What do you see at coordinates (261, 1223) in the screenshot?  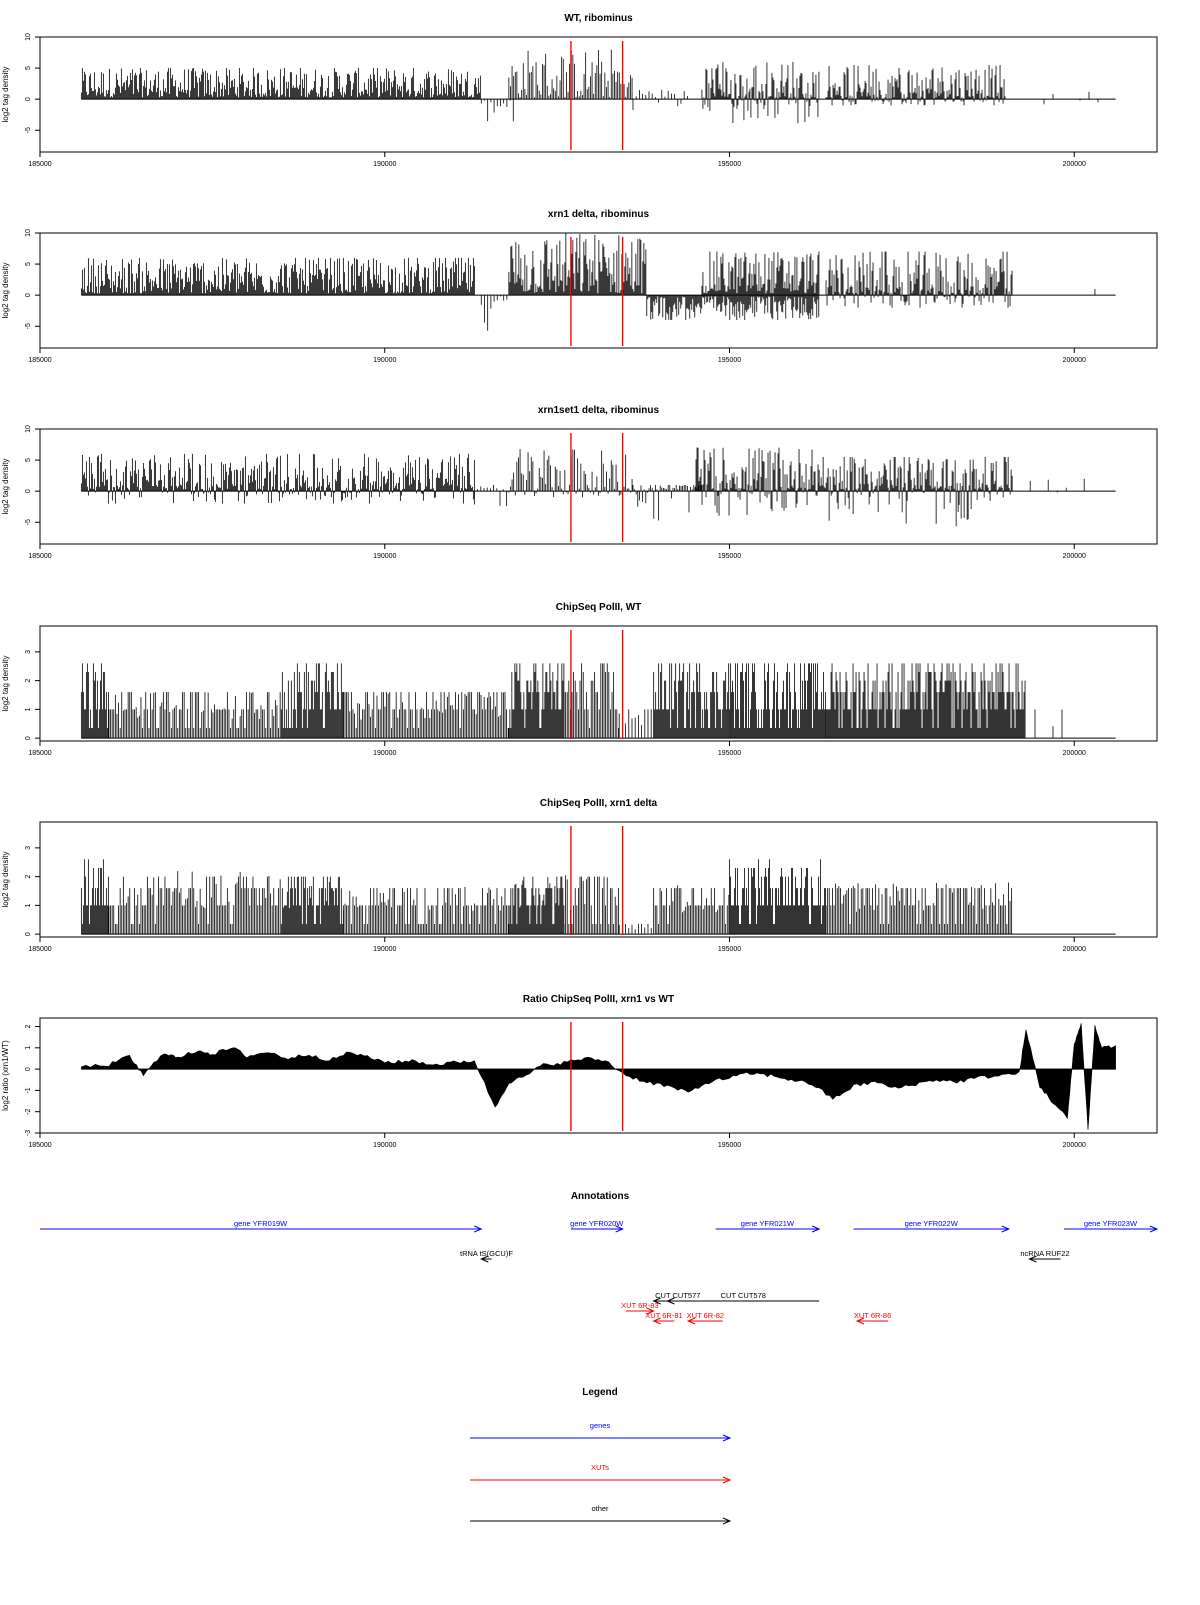 I see `feature-label: gene YFR019W` at bounding box center [261, 1223].